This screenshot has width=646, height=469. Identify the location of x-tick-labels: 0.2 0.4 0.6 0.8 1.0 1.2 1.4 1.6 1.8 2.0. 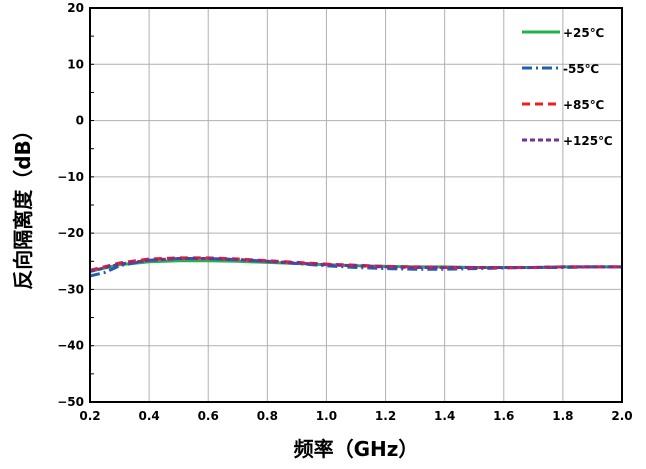
(355, 416).